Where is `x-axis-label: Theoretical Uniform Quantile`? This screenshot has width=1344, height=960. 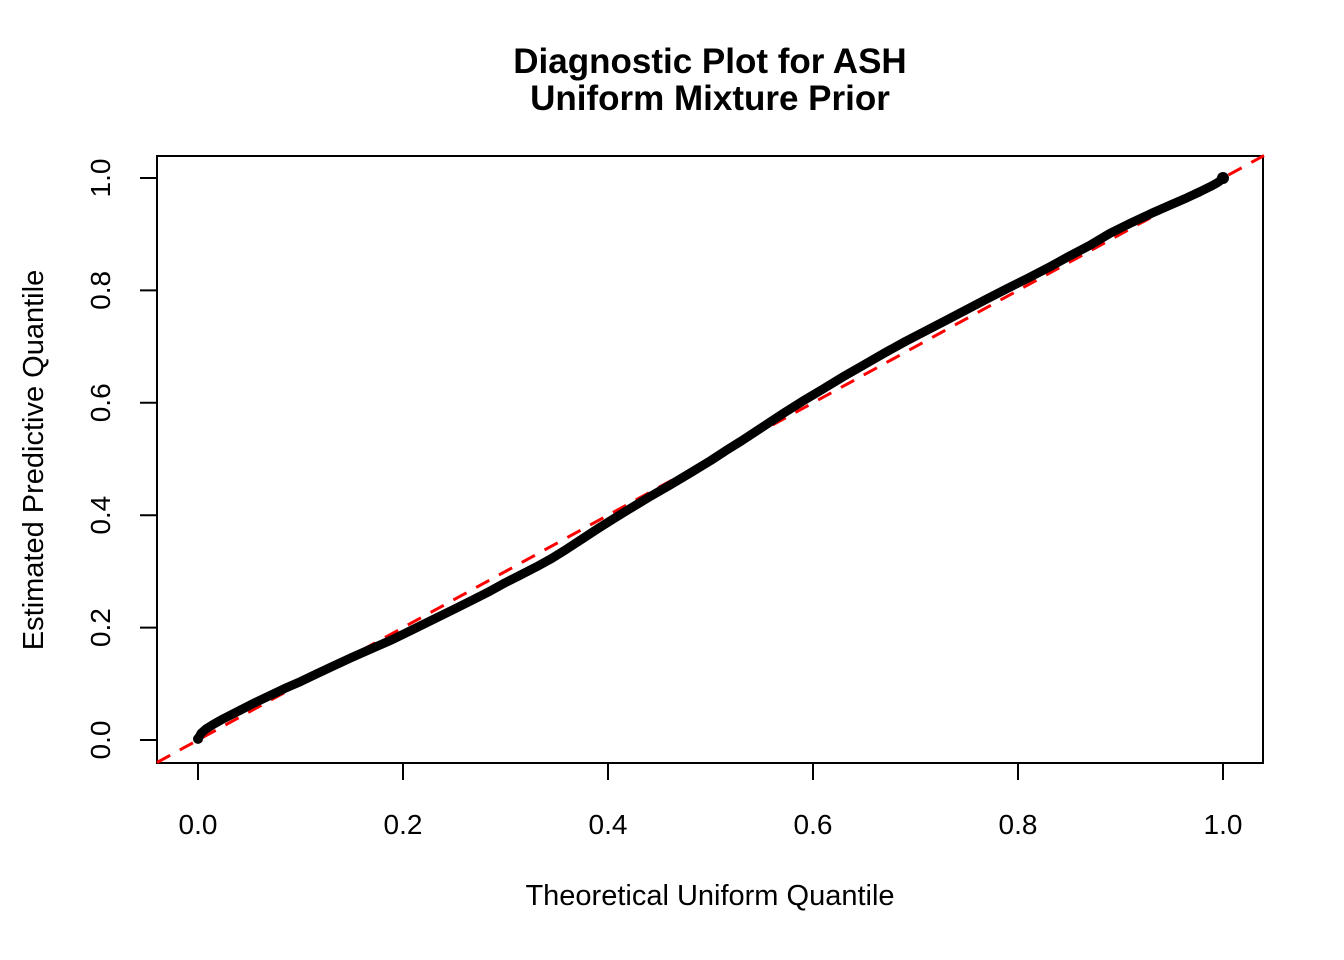
x-axis-label: Theoretical Uniform Quantile is located at coordinates (709, 896).